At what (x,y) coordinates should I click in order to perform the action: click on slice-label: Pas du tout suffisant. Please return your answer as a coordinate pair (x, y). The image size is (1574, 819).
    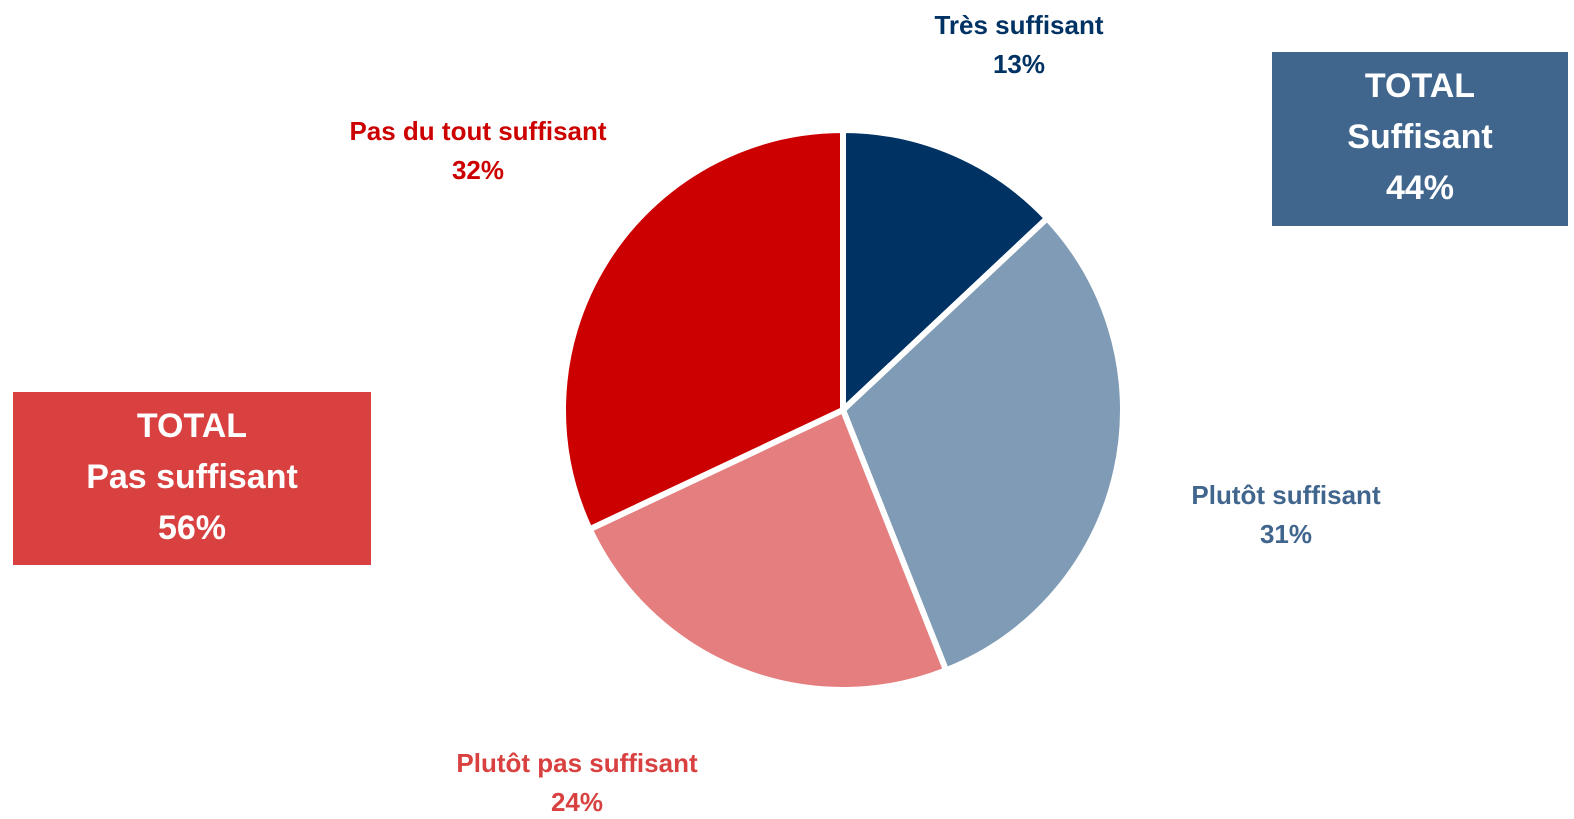
    Looking at the image, I should click on (477, 131).